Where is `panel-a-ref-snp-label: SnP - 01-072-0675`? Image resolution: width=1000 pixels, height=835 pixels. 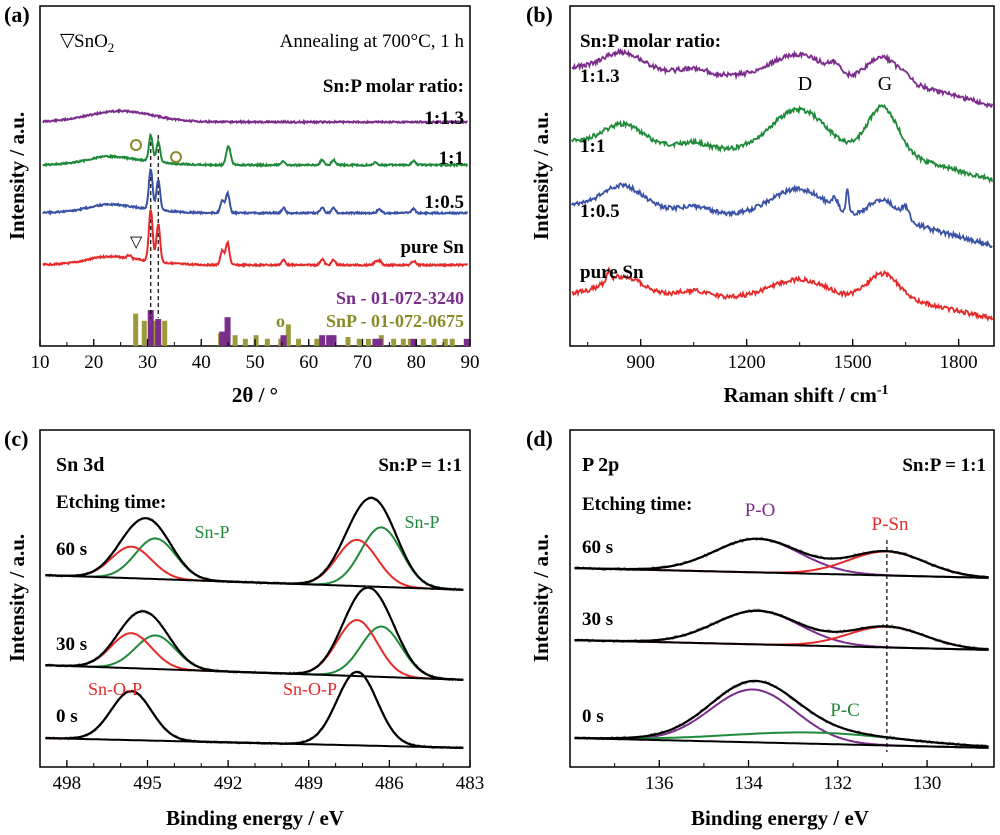 panel-a-ref-snp-label: SnP - 01-072-0675 is located at coordinates (395, 321).